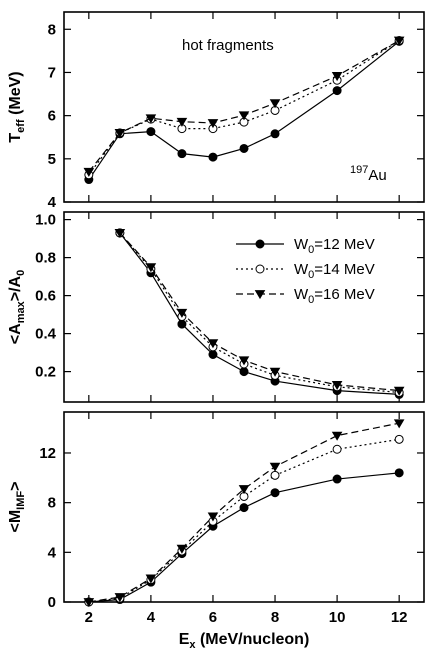  I want to click on legend-entry: W0=16 MeV, so click(305, 296).